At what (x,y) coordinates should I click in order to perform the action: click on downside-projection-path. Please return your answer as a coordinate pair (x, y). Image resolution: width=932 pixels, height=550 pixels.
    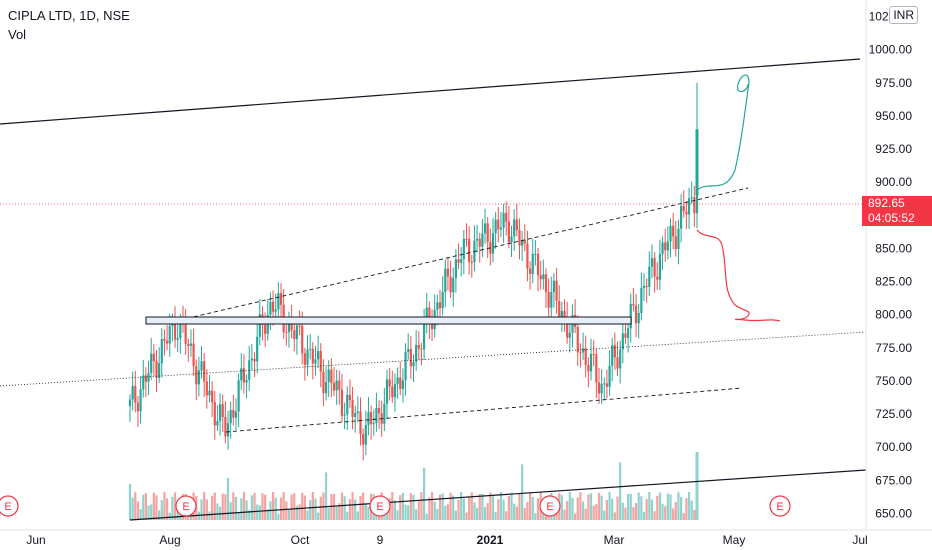
    Looking at the image, I should click on (738, 275).